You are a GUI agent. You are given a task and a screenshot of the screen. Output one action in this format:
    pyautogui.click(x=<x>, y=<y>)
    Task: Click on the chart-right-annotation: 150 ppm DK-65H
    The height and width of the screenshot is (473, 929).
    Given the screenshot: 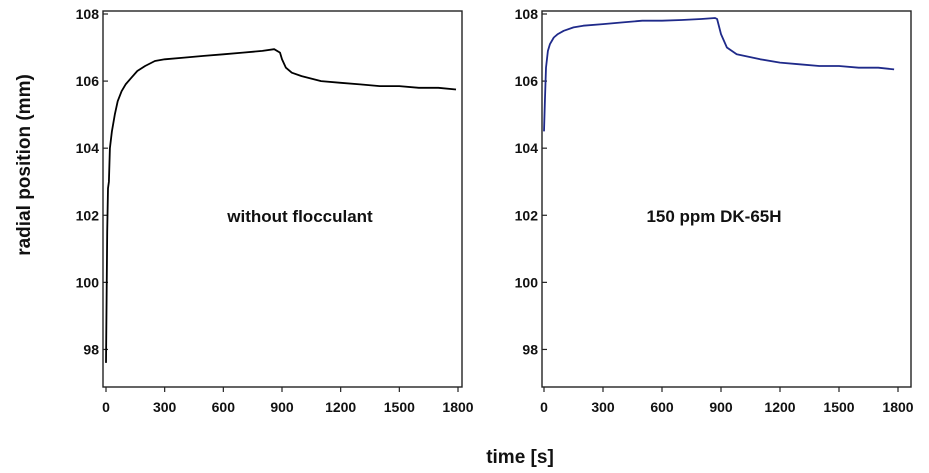 What is the action you would take?
    pyautogui.click(x=713, y=216)
    